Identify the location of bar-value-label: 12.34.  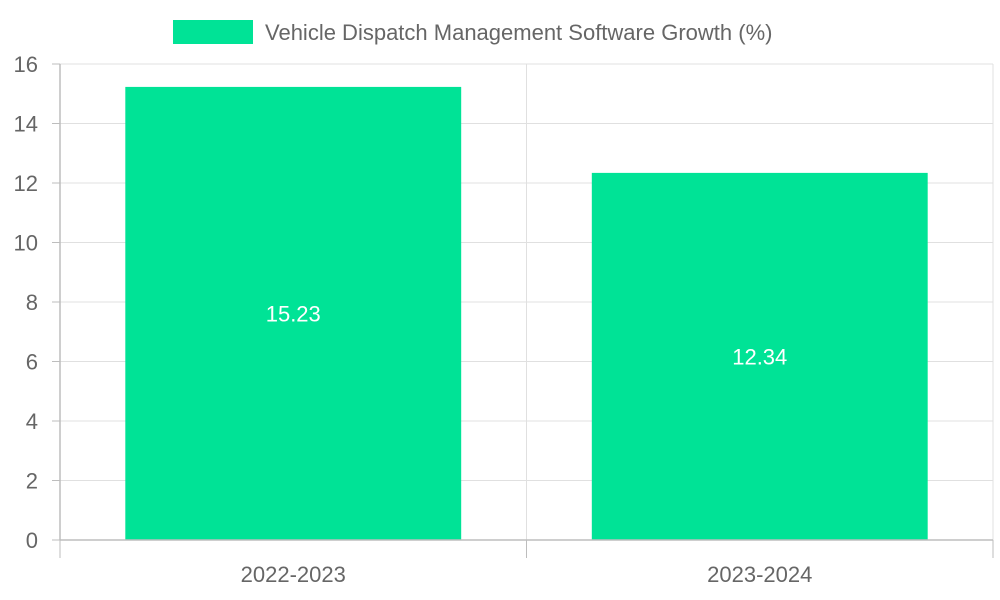
(759, 356).